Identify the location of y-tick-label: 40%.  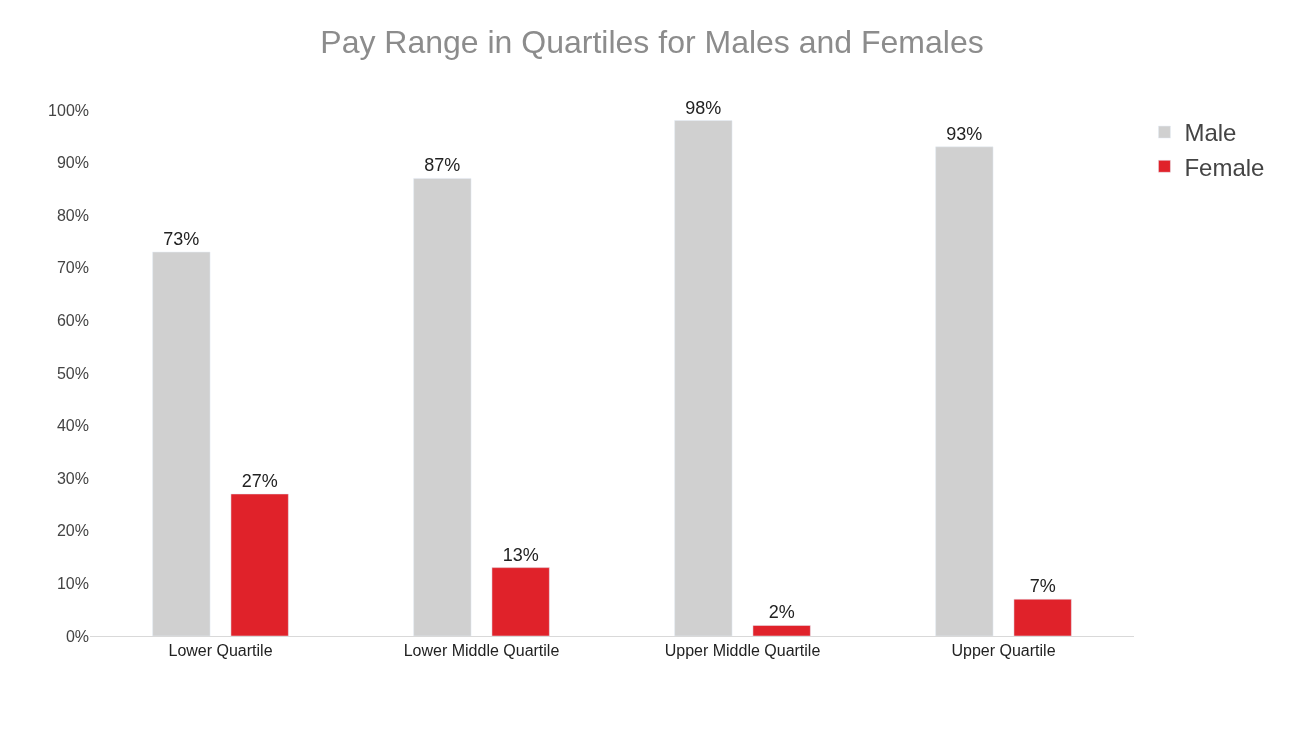
(72, 426).